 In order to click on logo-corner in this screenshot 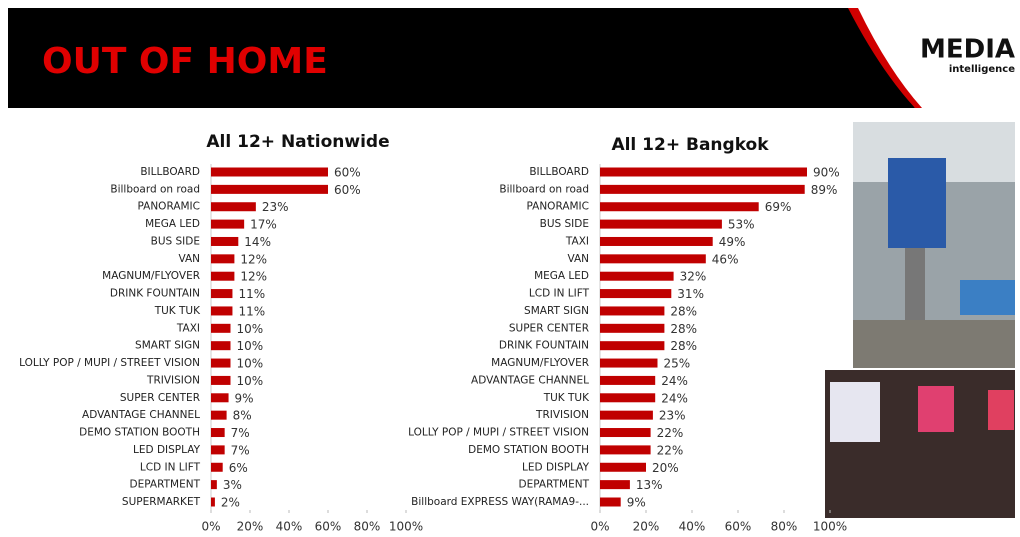, I will do `click(932, 58)`.